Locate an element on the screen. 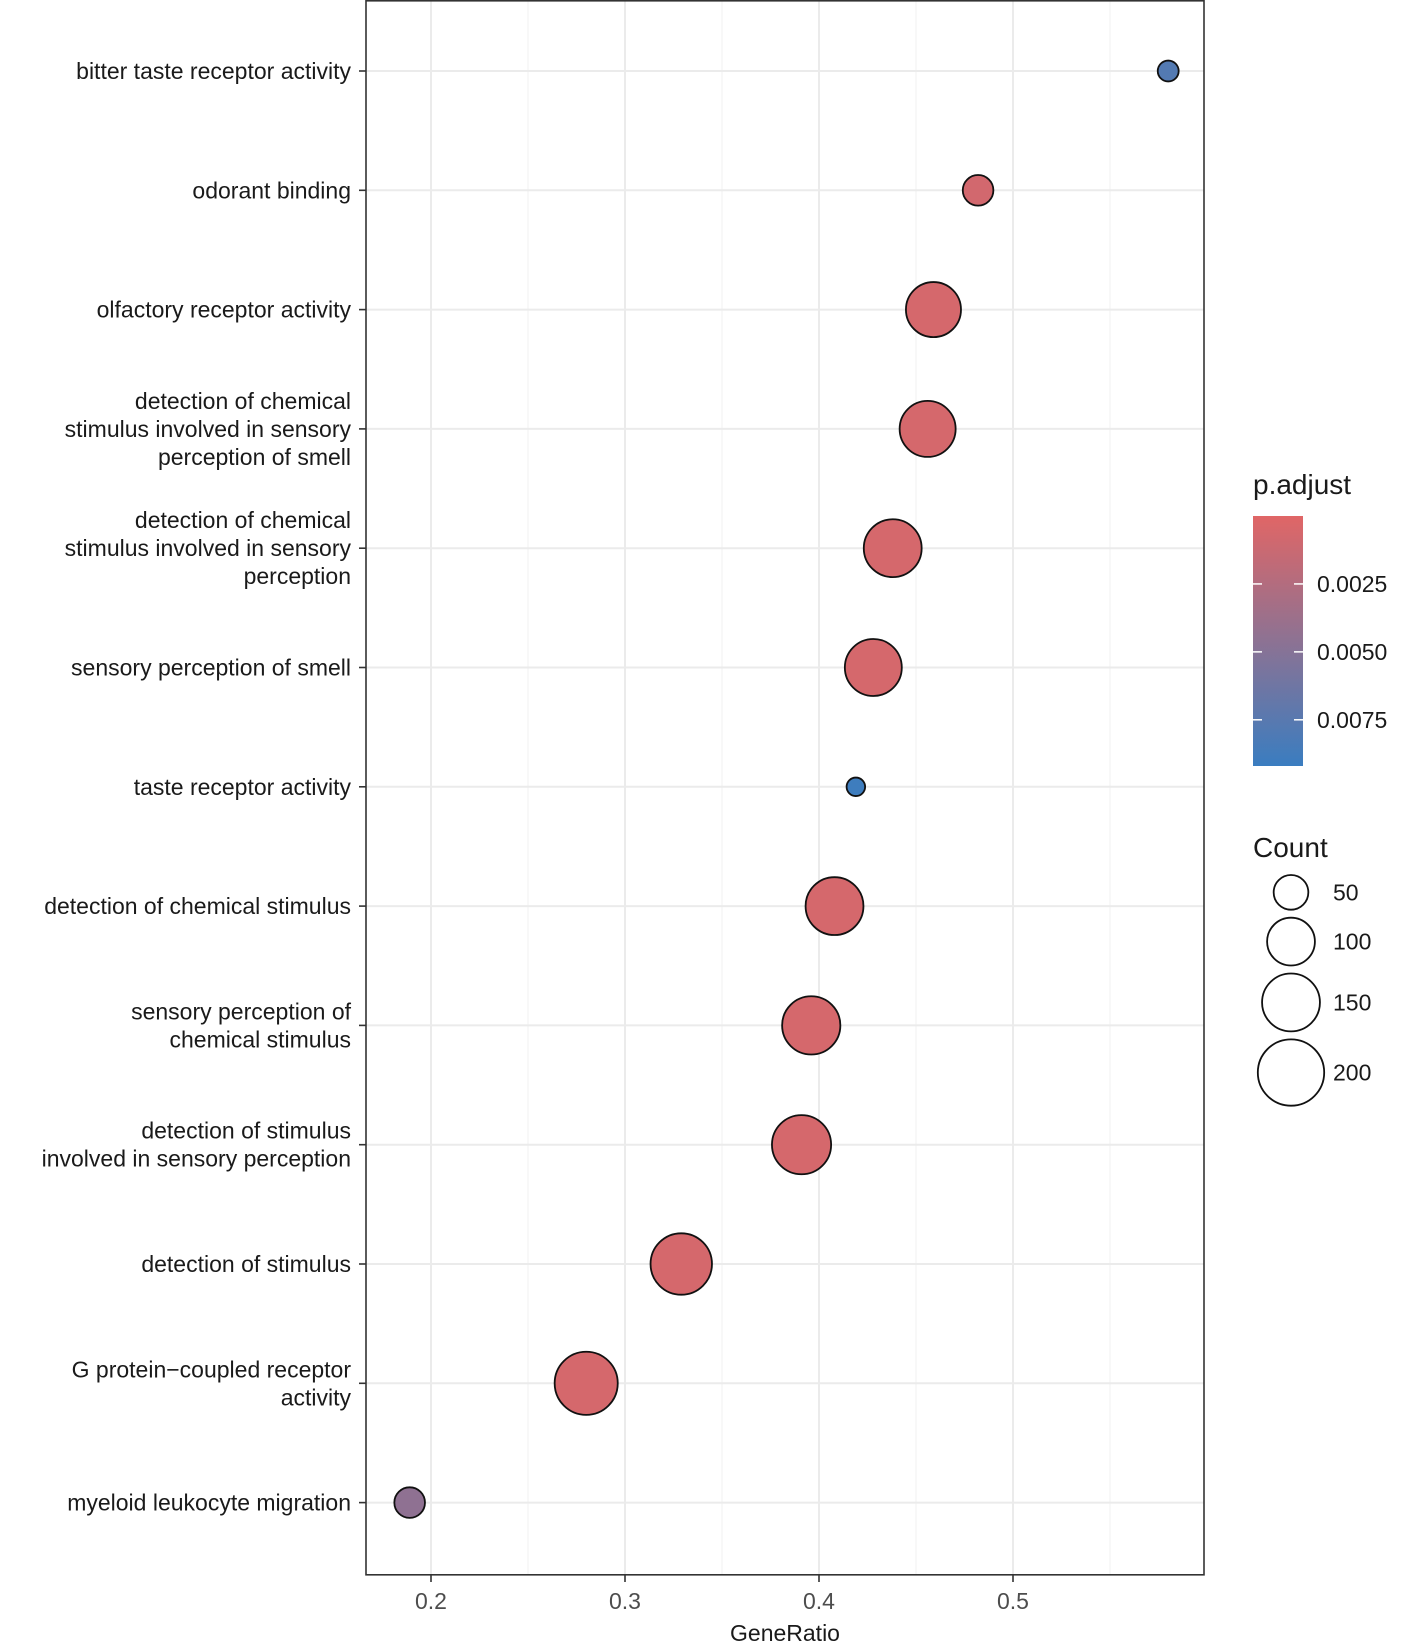 The width and height of the screenshot is (1417, 1650). x-tick-label: 0.5 is located at coordinates (1013, 1601).